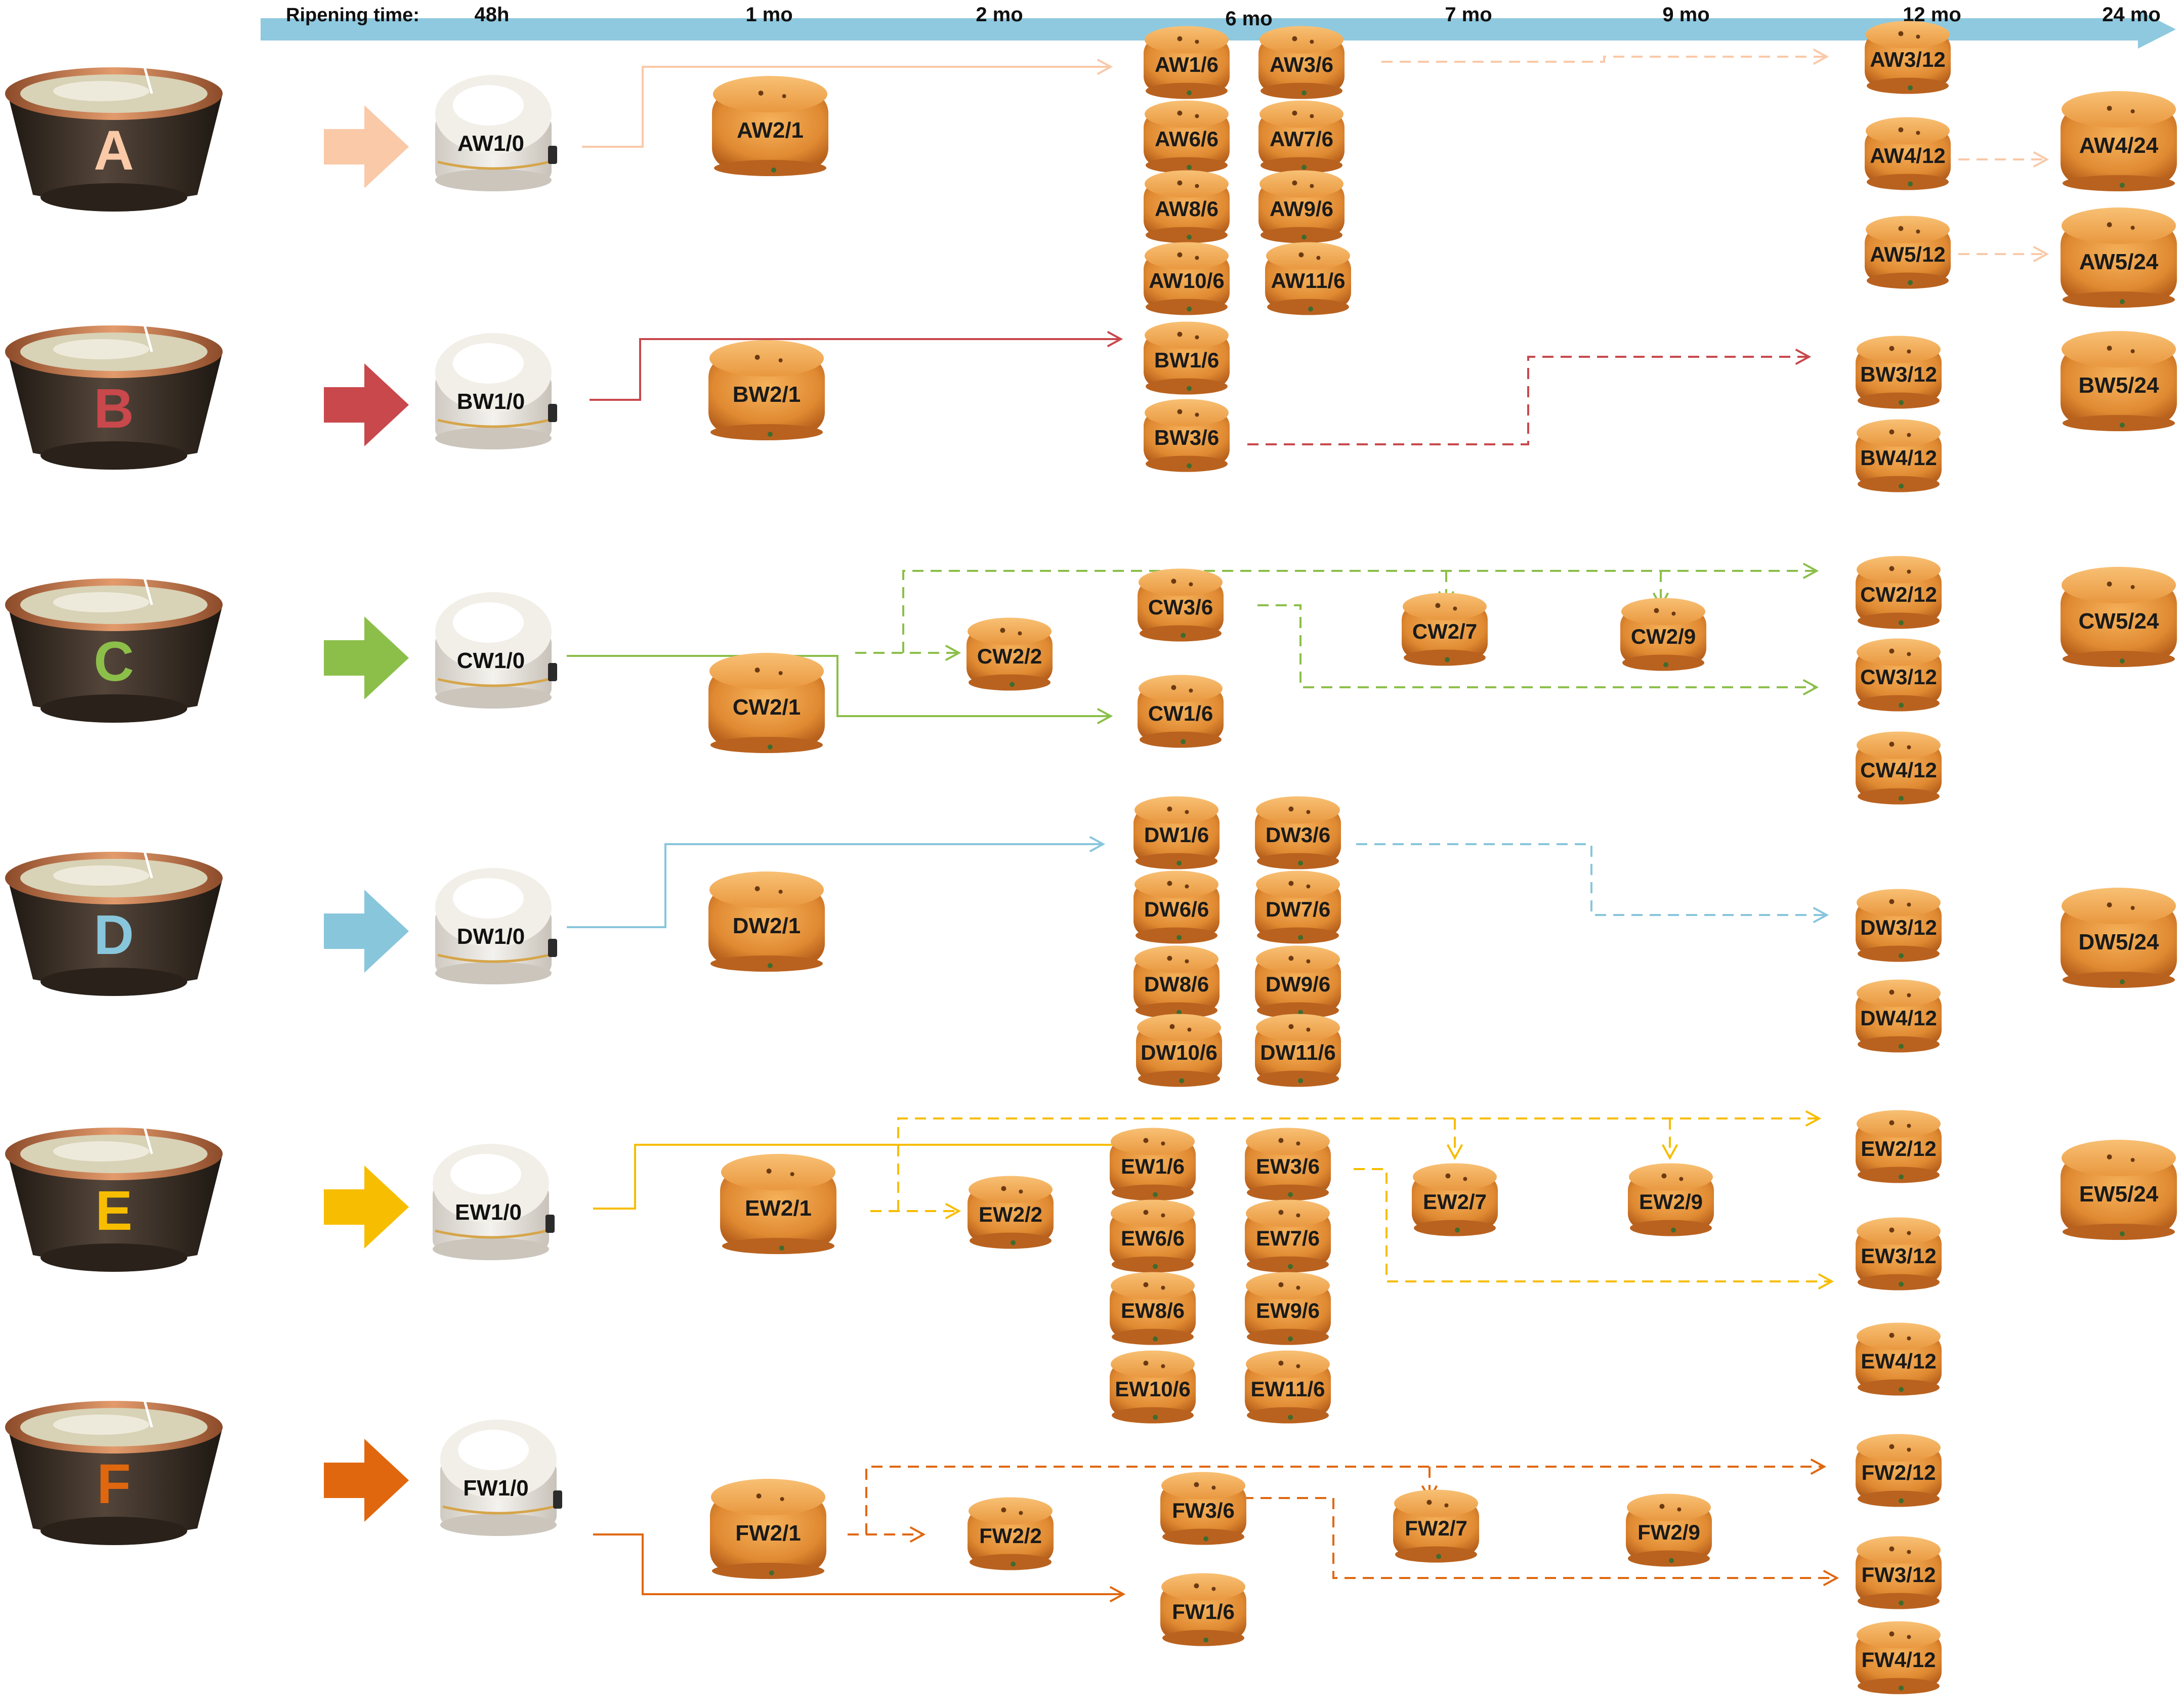 The height and width of the screenshot is (1703, 2184). What do you see at coordinates (366, 1480) in the screenshot?
I see `vat-f-arrow` at bounding box center [366, 1480].